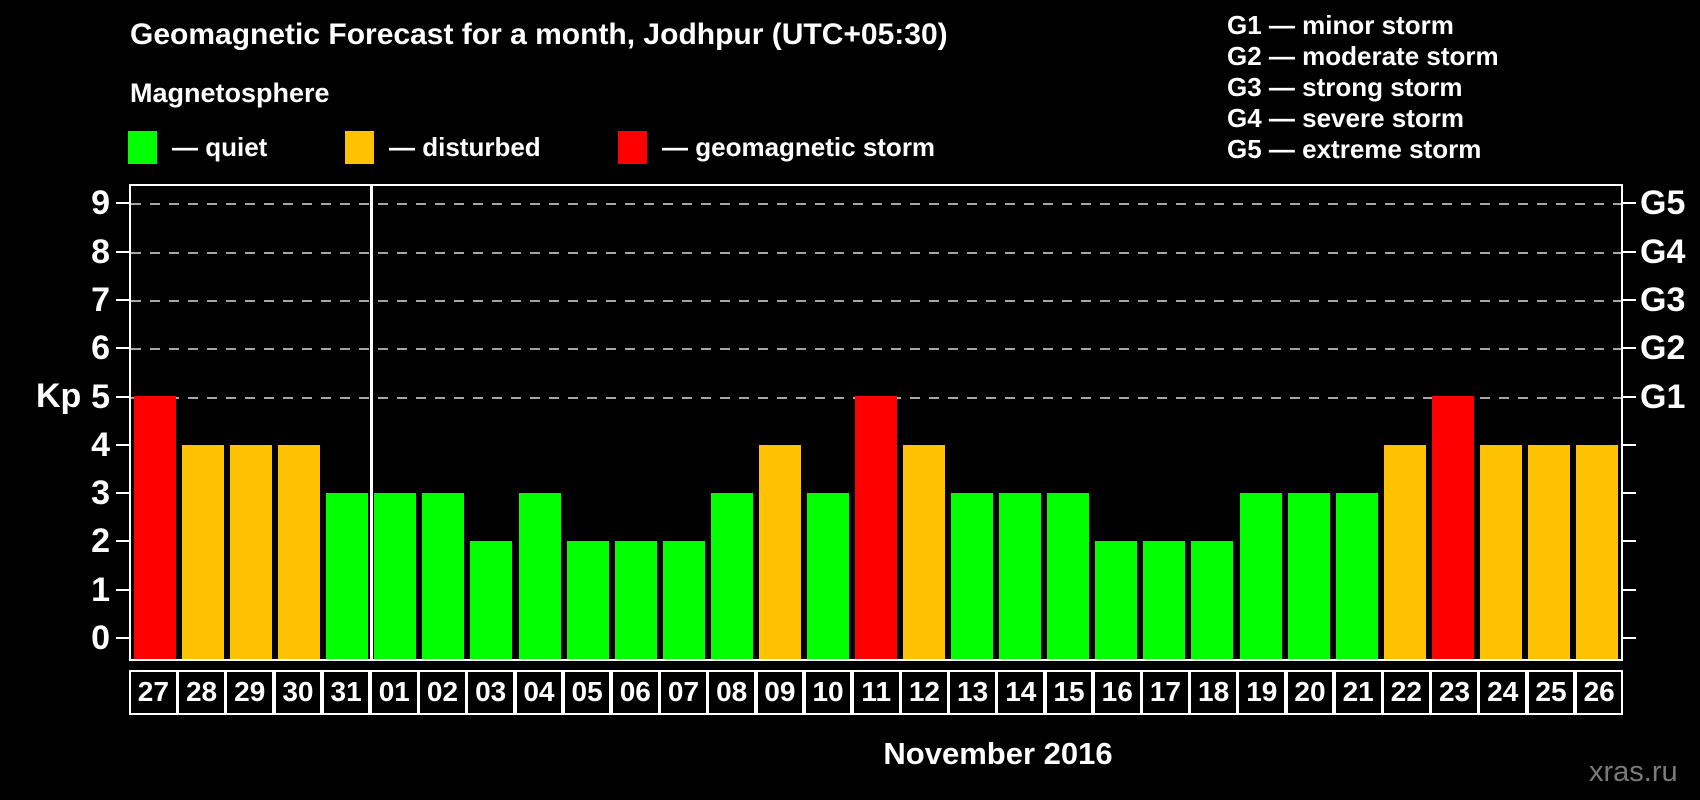  Describe the element at coordinates (1165, 692) in the screenshot. I see `day-label-17: 17` at that location.